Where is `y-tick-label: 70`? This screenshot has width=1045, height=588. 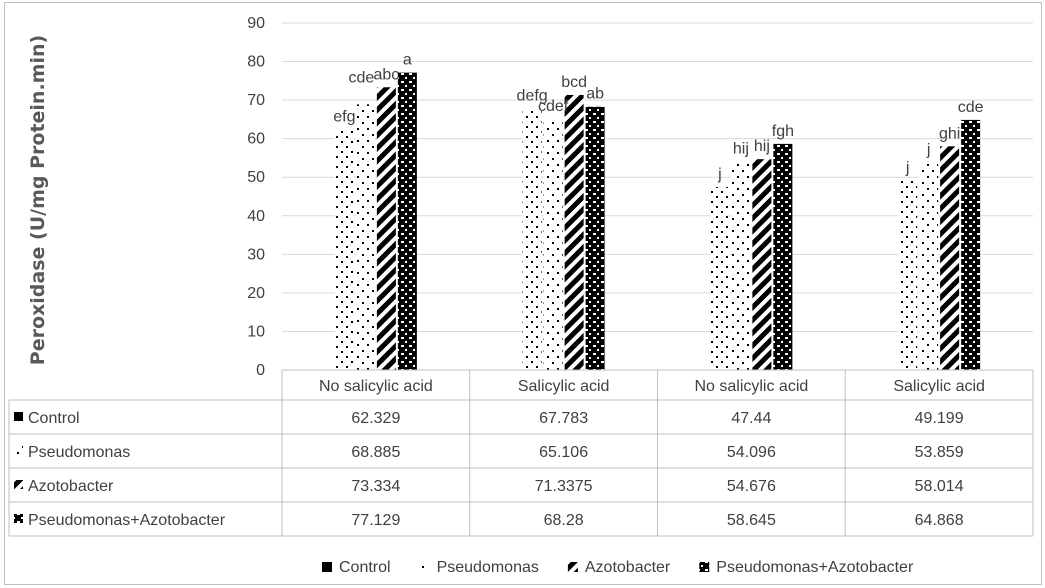
y-tick-label: 70 is located at coordinates (256, 100).